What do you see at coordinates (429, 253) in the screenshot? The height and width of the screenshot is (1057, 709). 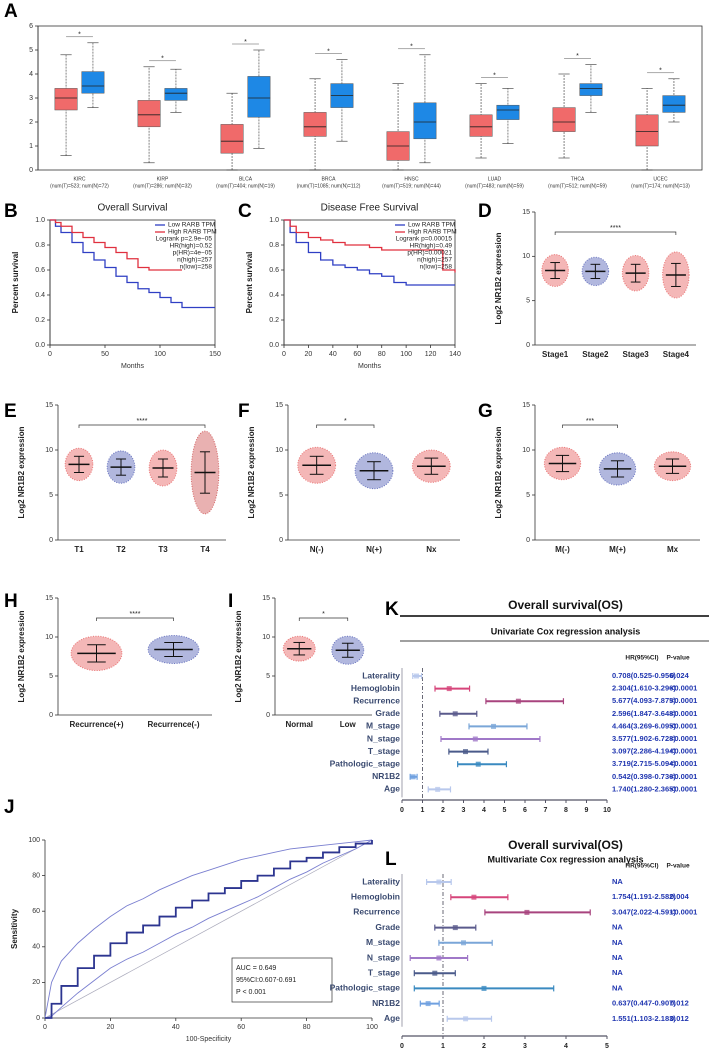 I see `annotation: p(HR)=0.00021` at bounding box center [429, 253].